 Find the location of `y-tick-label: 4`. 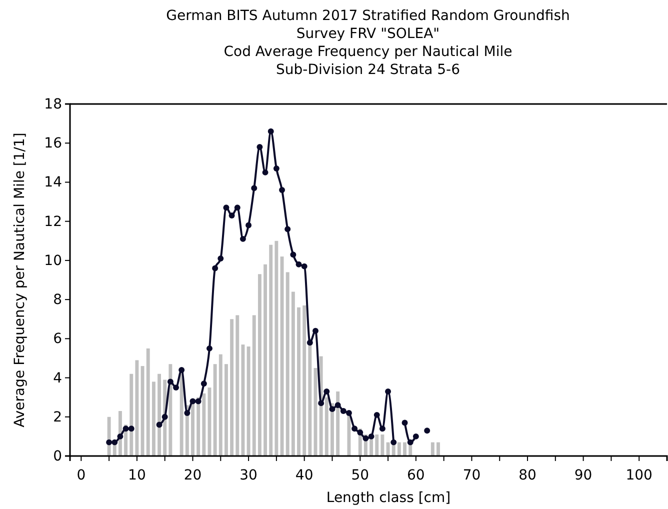

y-tick-label: 4 is located at coordinates (57, 378).